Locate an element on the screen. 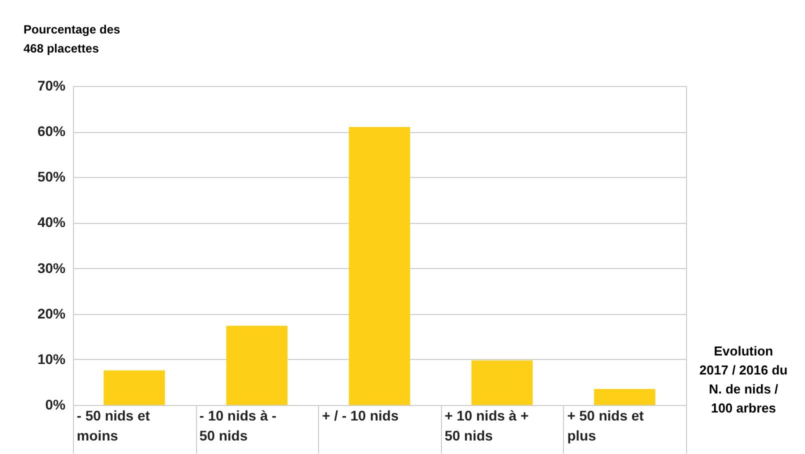 The width and height of the screenshot is (805, 454). x-tick-label: + 50 nids et plus is located at coordinates (605, 426).